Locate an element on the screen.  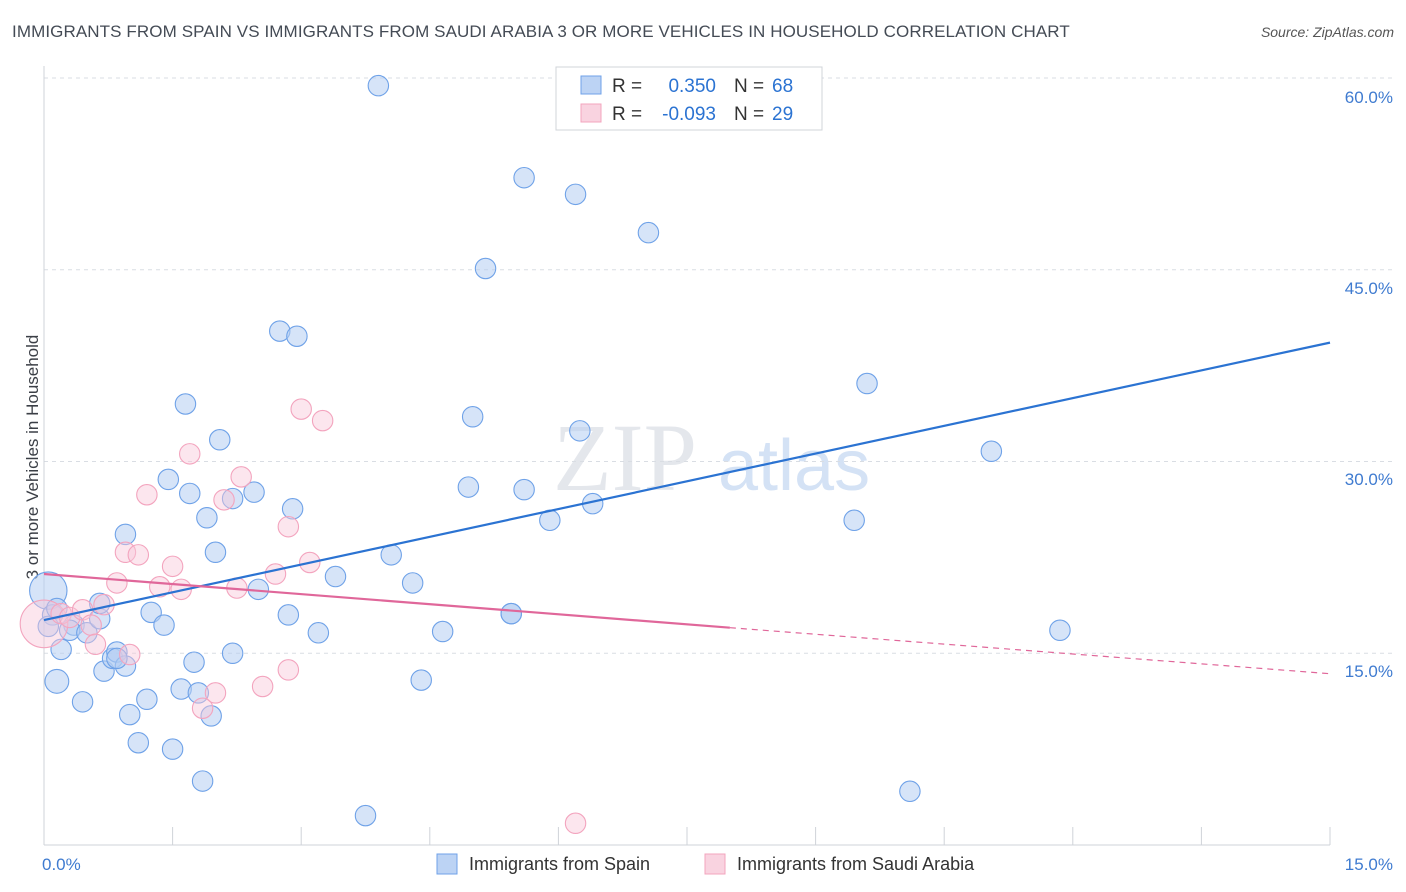
y-tick-label-60: 60.0% is located at coordinates (1369, 97).